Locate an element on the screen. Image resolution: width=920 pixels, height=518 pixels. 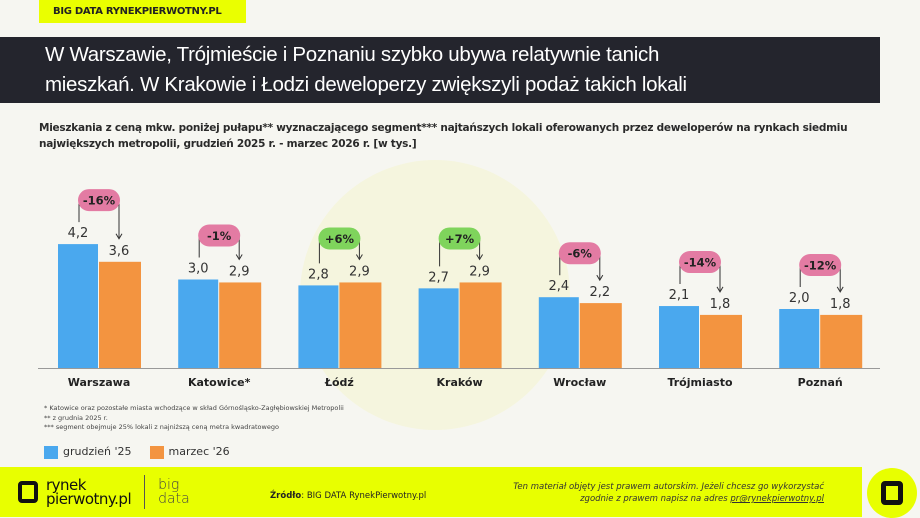
change-label: -6% is located at coordinates (580, 254).